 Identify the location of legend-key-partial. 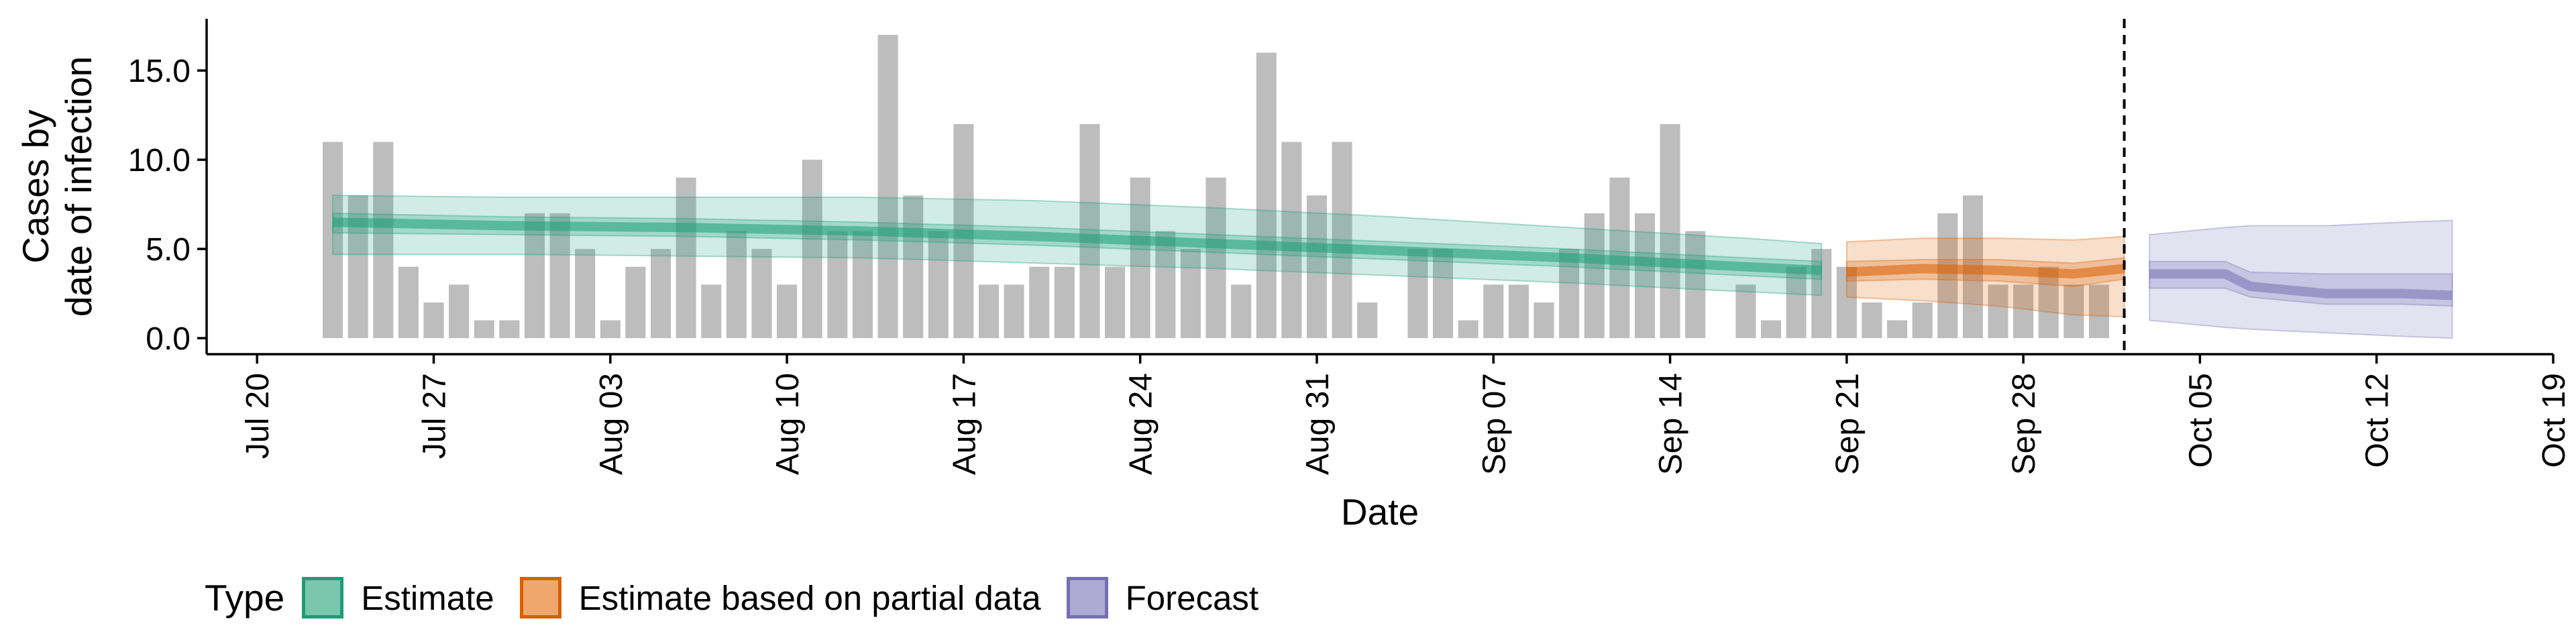
(540, 598).